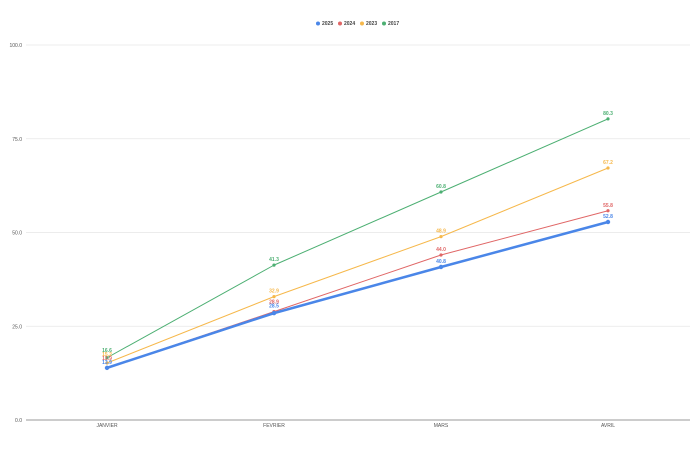  Describe the element at coordinates (327, 24) in the screenshot. I see `legend-label: 2025` at that location.